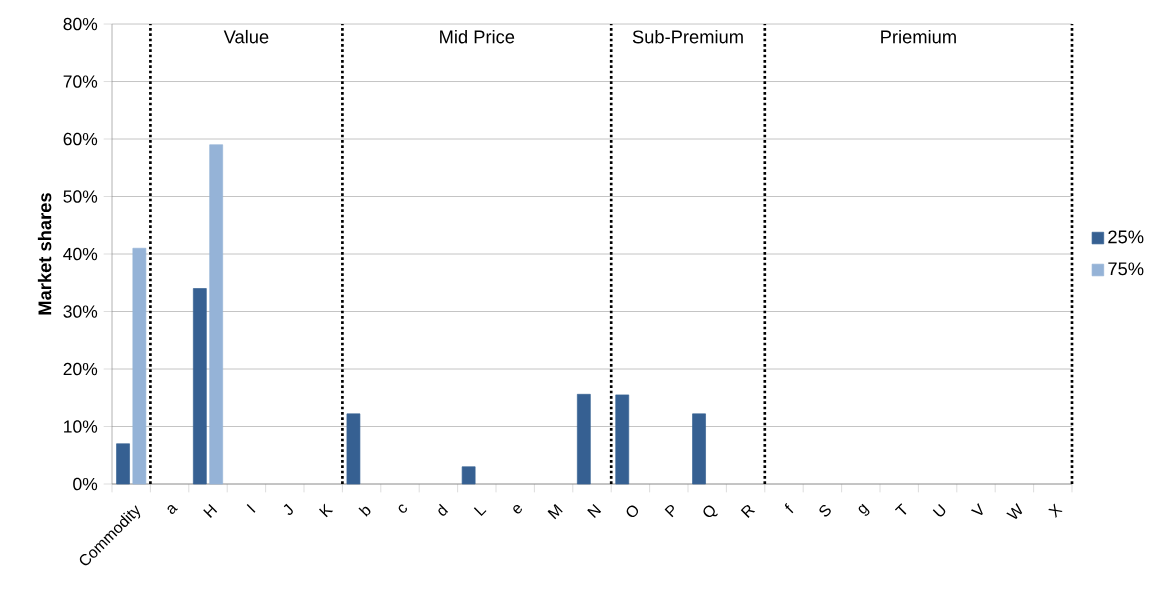 Image resolution: width=1169 pixels, height=591 pixels. What do you see at coordinates (364, 511) in the screenshot?
I see `x-tick-label: b` at bounding box center [364, 511].